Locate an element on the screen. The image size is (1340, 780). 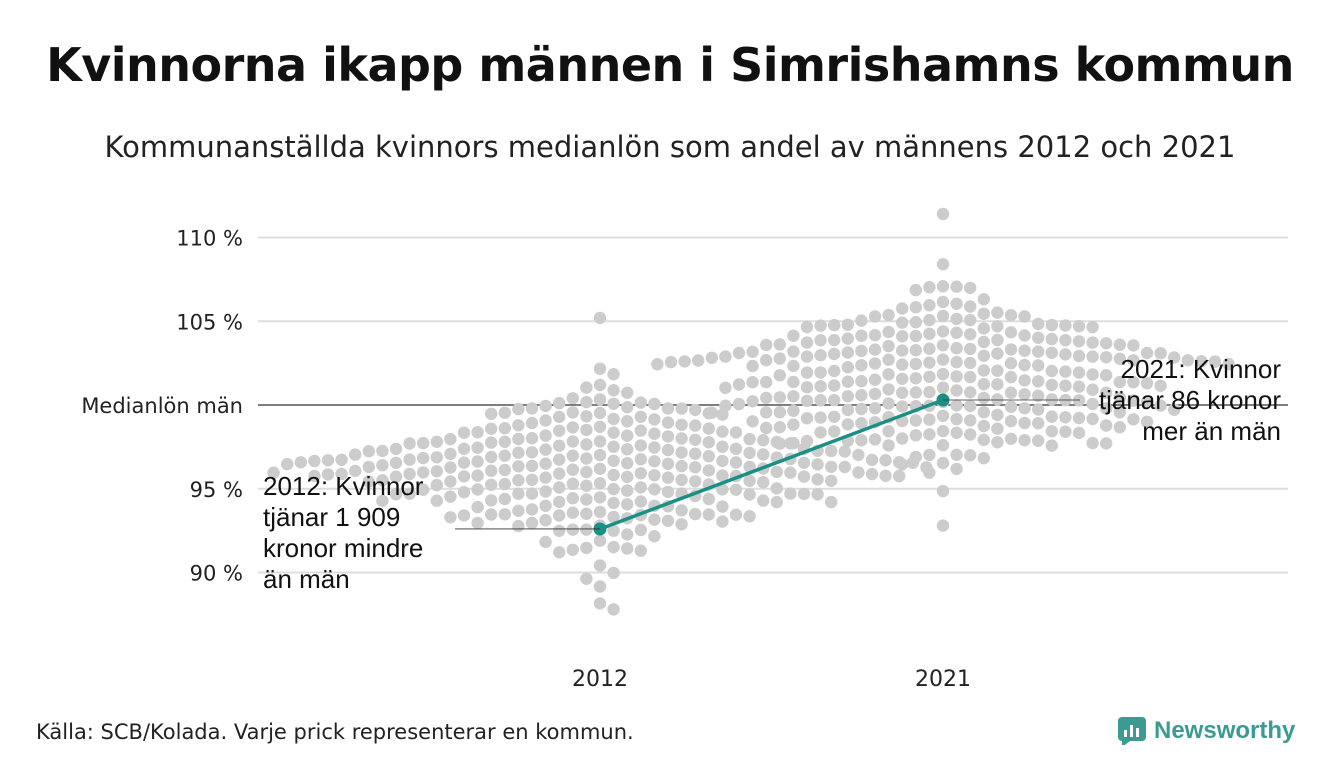
annotation-text-2012: kronor mindre is located at coordinates (343, 548).